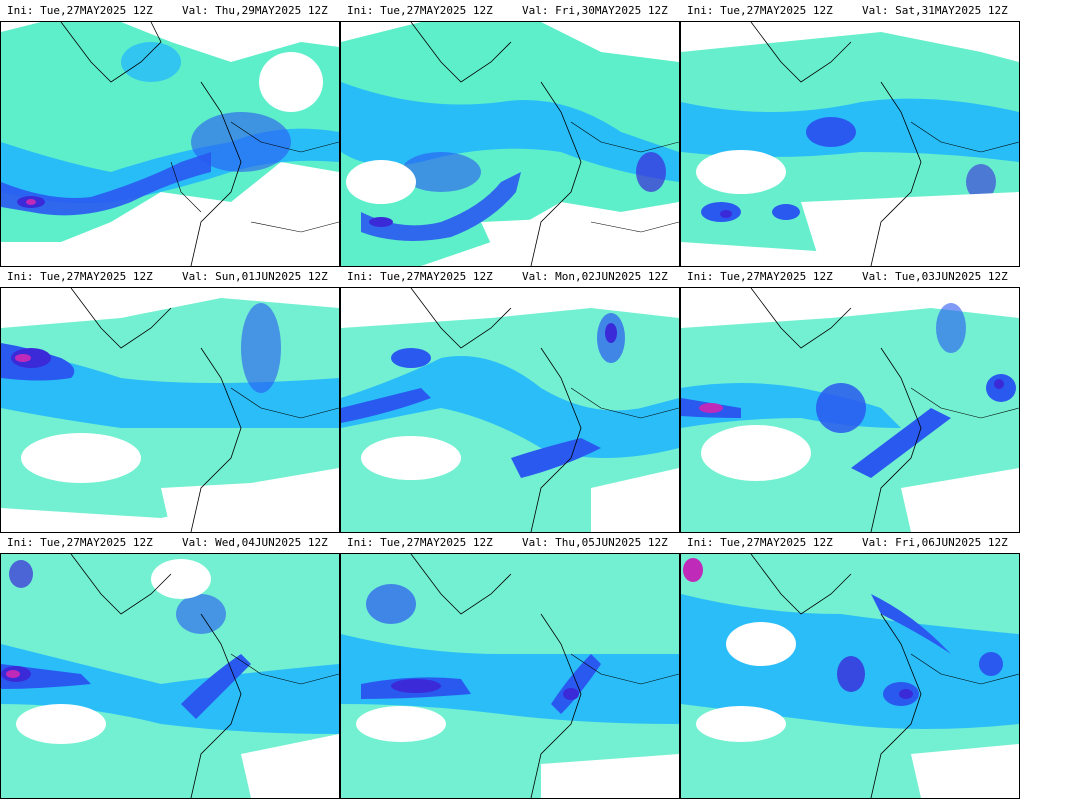 The height and width of the screenshot is (800, 1067). I want to click on valid-time-label: Val: Sat,31MAY2025 12Z, so click(935, 10).